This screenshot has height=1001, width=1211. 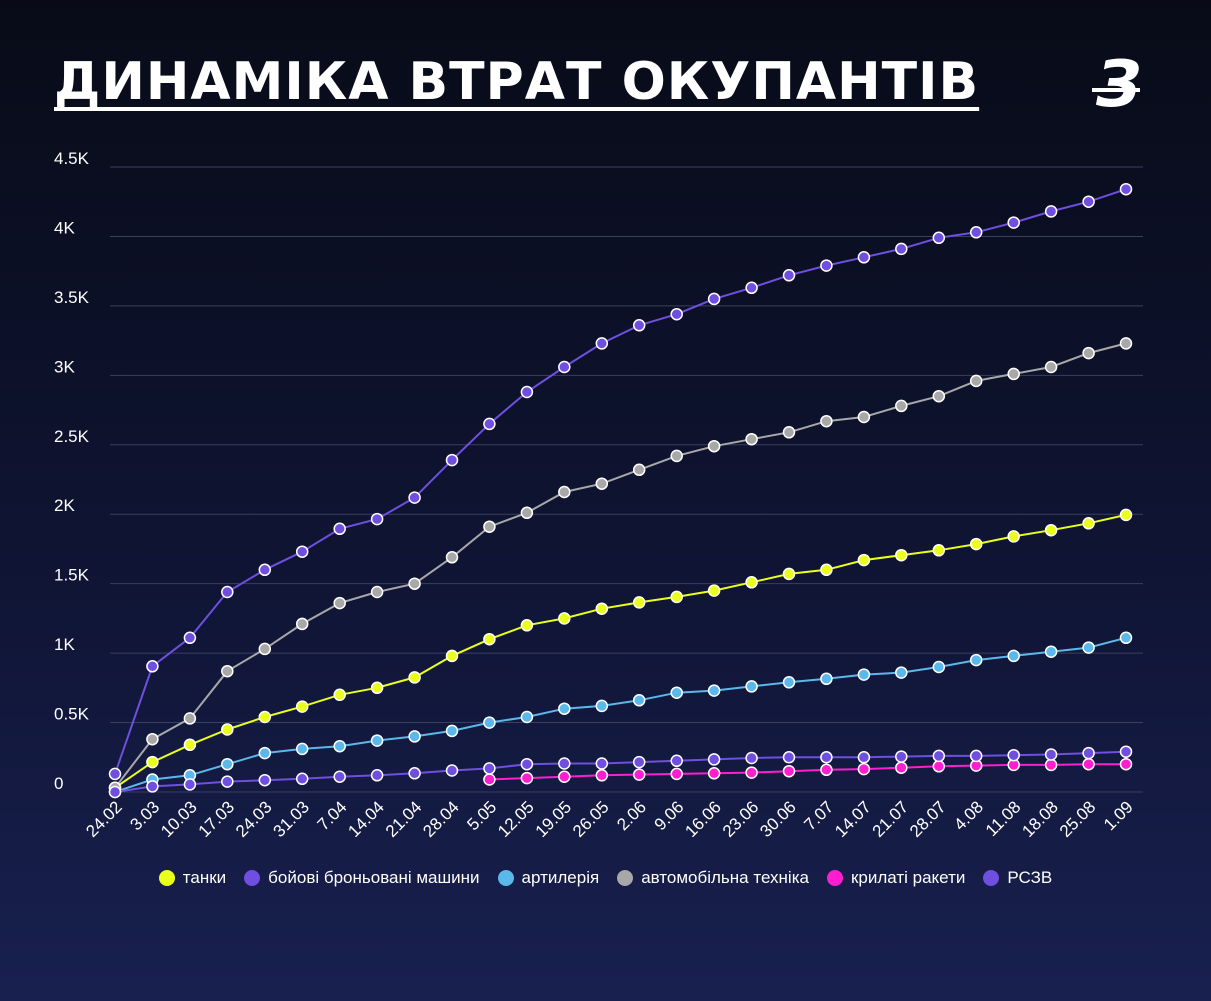 I want to click on y-tick-label: 1.5K, so click(x=72, y=575).